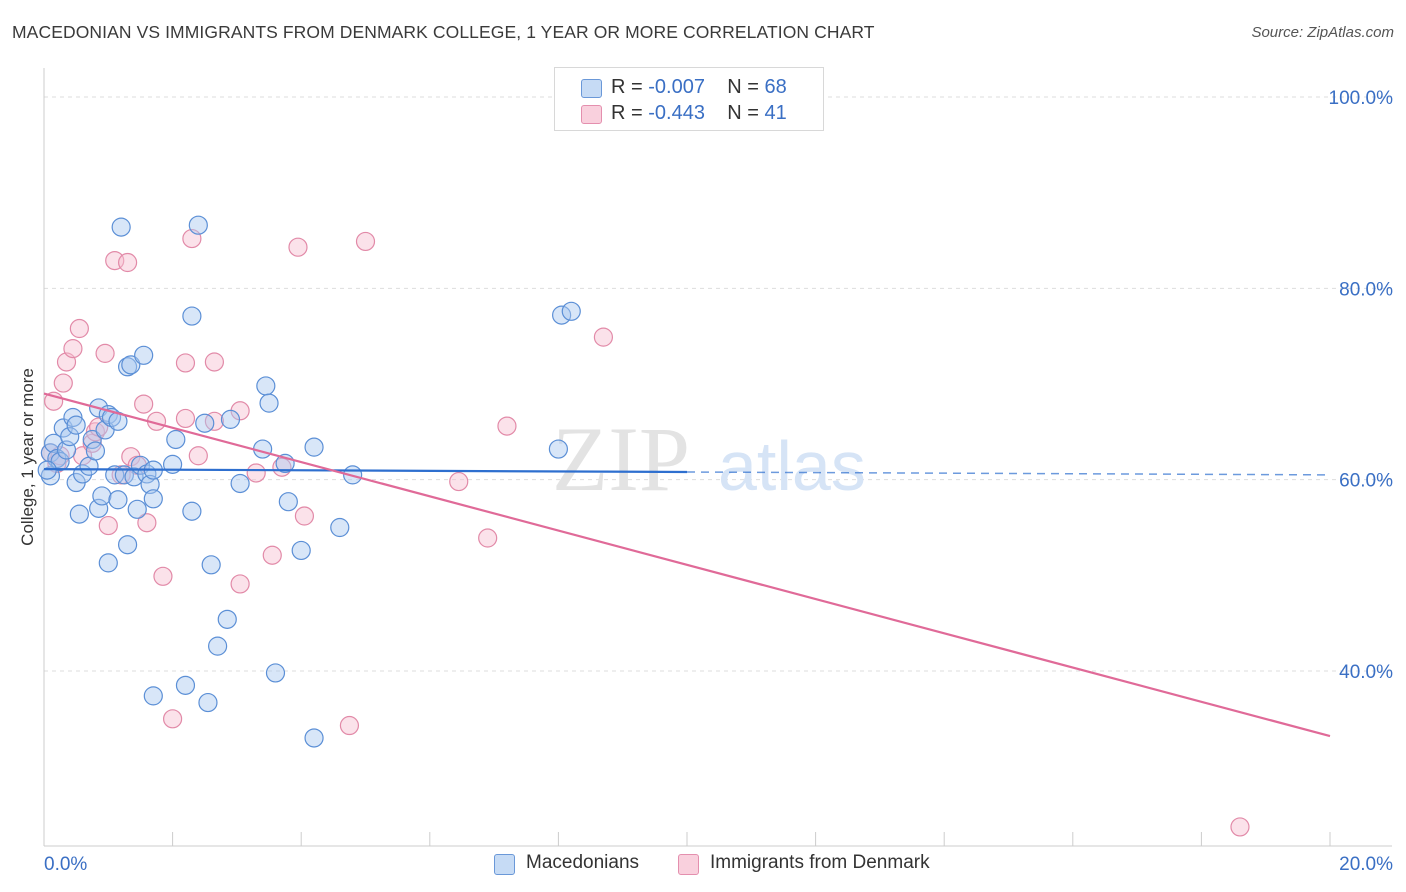  Describe the element at coordinates (1008, 473) in the screenshot. I see `trend-line-macedonians-extension` at that location.